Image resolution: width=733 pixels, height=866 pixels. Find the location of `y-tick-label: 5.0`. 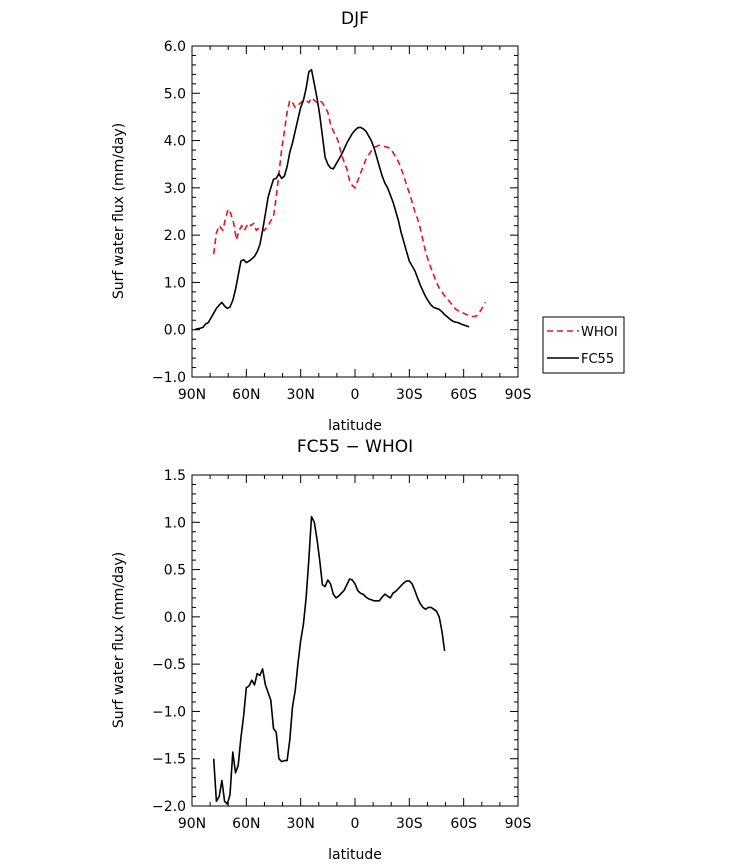

y-tick-label: 5.0 is located at coordinates (175, 94).